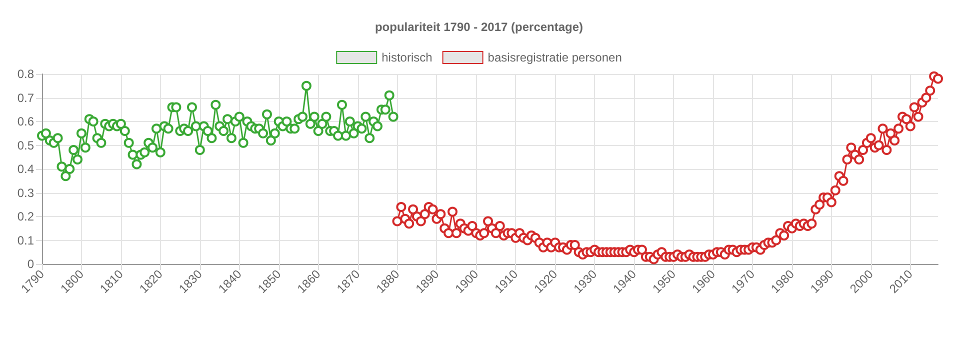  What do you see at coordinates (30, 264) in the screenshot?
I see `y-tick-label: 0` at bounding box center [30, 264].